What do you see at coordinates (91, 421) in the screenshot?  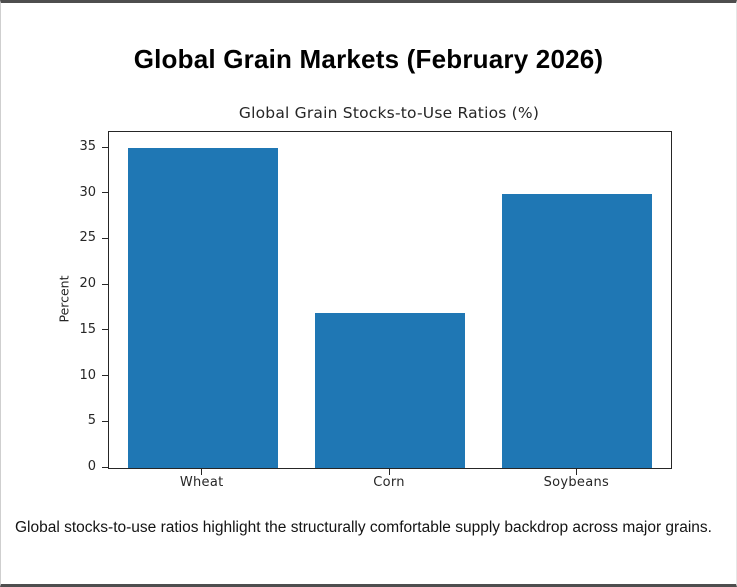 I see `y-tick-label: 5` at bounding box center [91, 421].